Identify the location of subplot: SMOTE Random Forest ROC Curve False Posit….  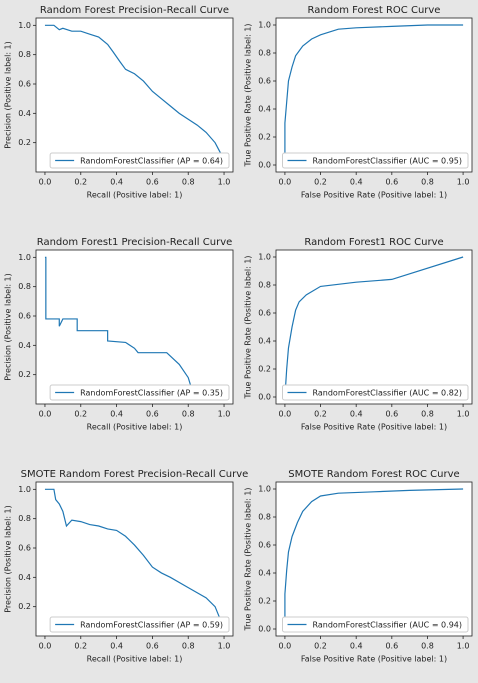
(358, 566).